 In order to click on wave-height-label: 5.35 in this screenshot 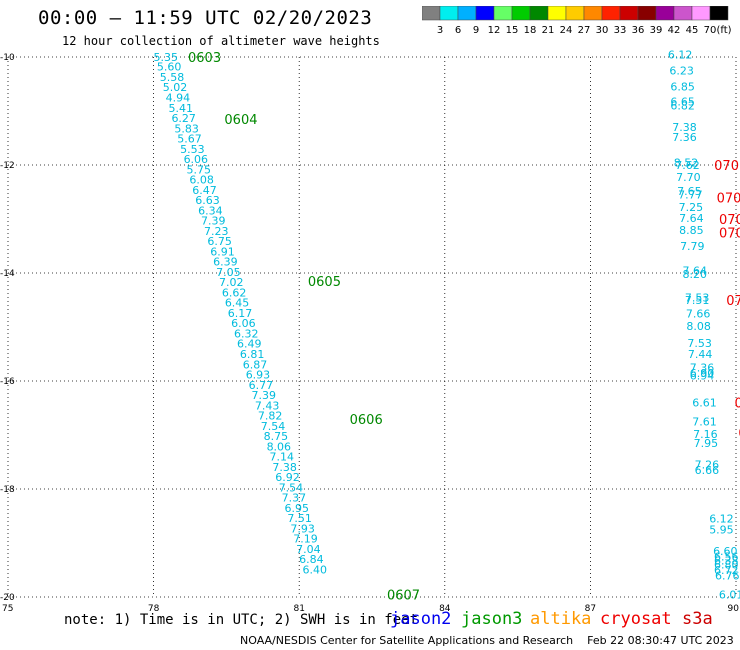, I will do `click(165, 57)`.